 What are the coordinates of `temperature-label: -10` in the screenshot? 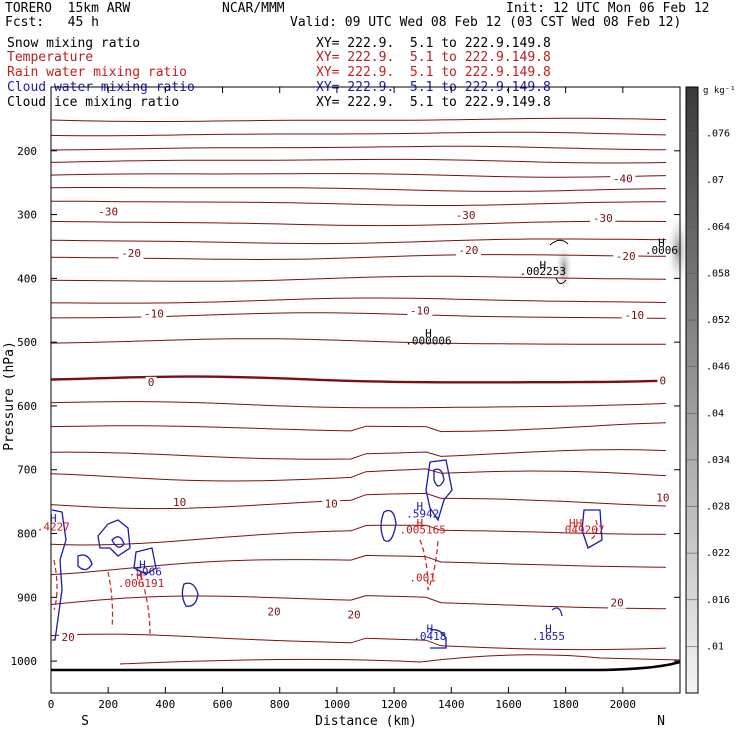 It's located at (154, 314).